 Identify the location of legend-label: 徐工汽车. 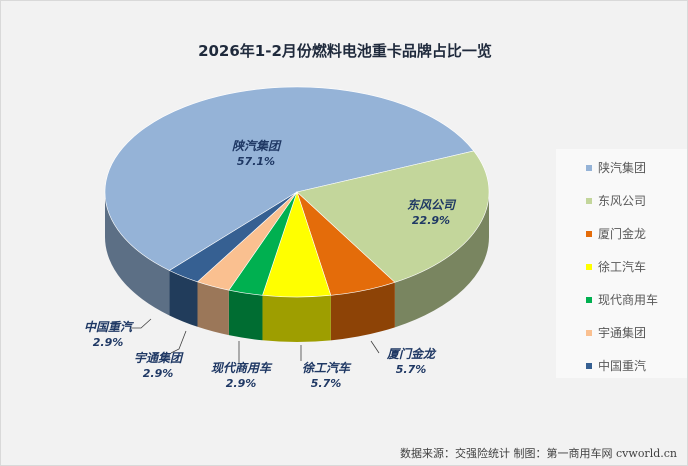
(622, 267).